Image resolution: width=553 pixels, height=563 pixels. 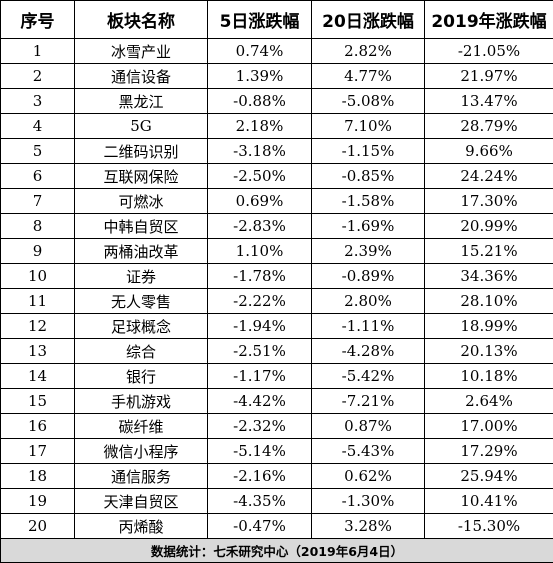 I want to click on row-index: 17, so click(x=38, y=451).